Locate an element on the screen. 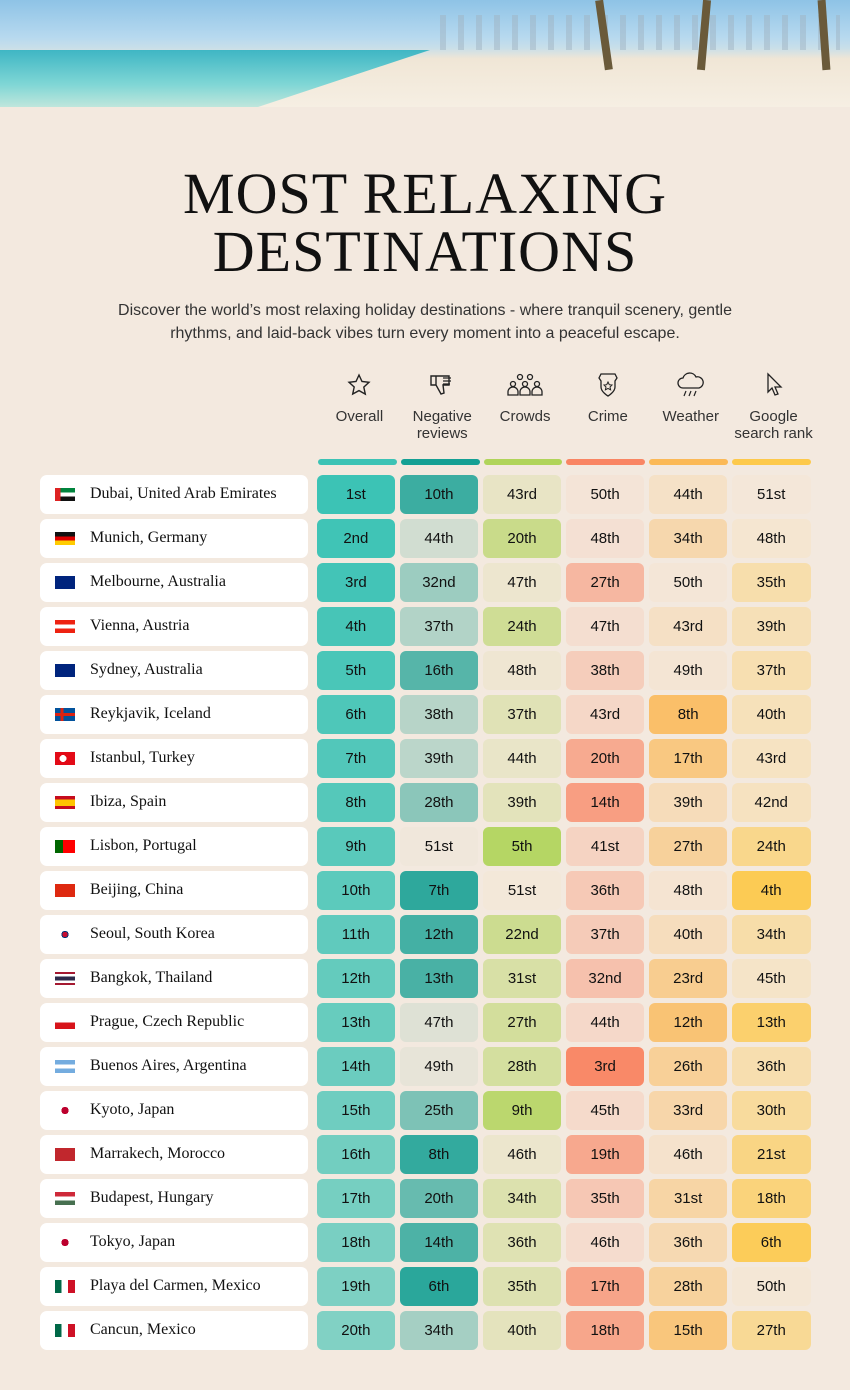  flag-de-icon is located at coordinates (65, 538).